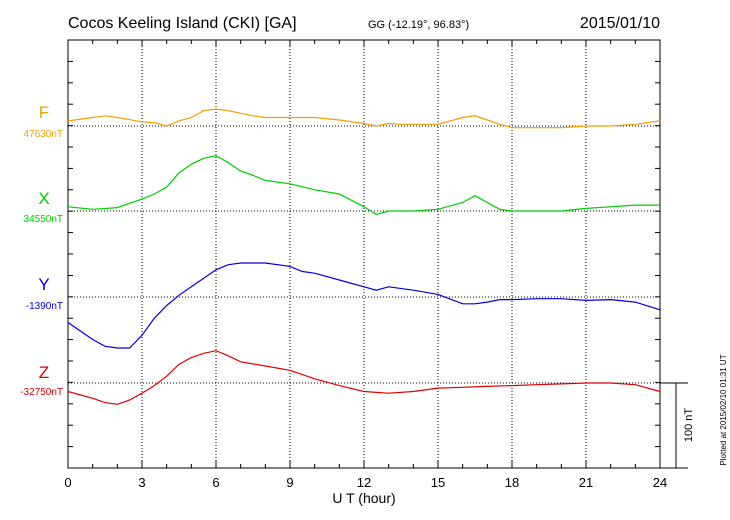 The height and width of the screenshot is (520, 730). I want to click on station-title: Cocos Keeling Island (CKI) [GA], so click(182, 23).